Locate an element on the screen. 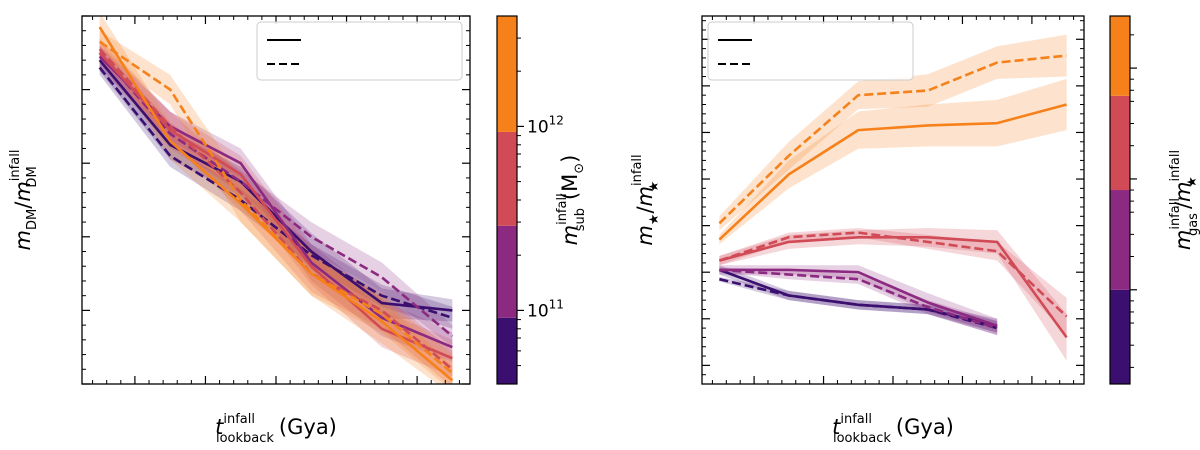 This screenshot has width=1200, height=450. cb-label-unit-open: (M is located at coordinates (570, 187).